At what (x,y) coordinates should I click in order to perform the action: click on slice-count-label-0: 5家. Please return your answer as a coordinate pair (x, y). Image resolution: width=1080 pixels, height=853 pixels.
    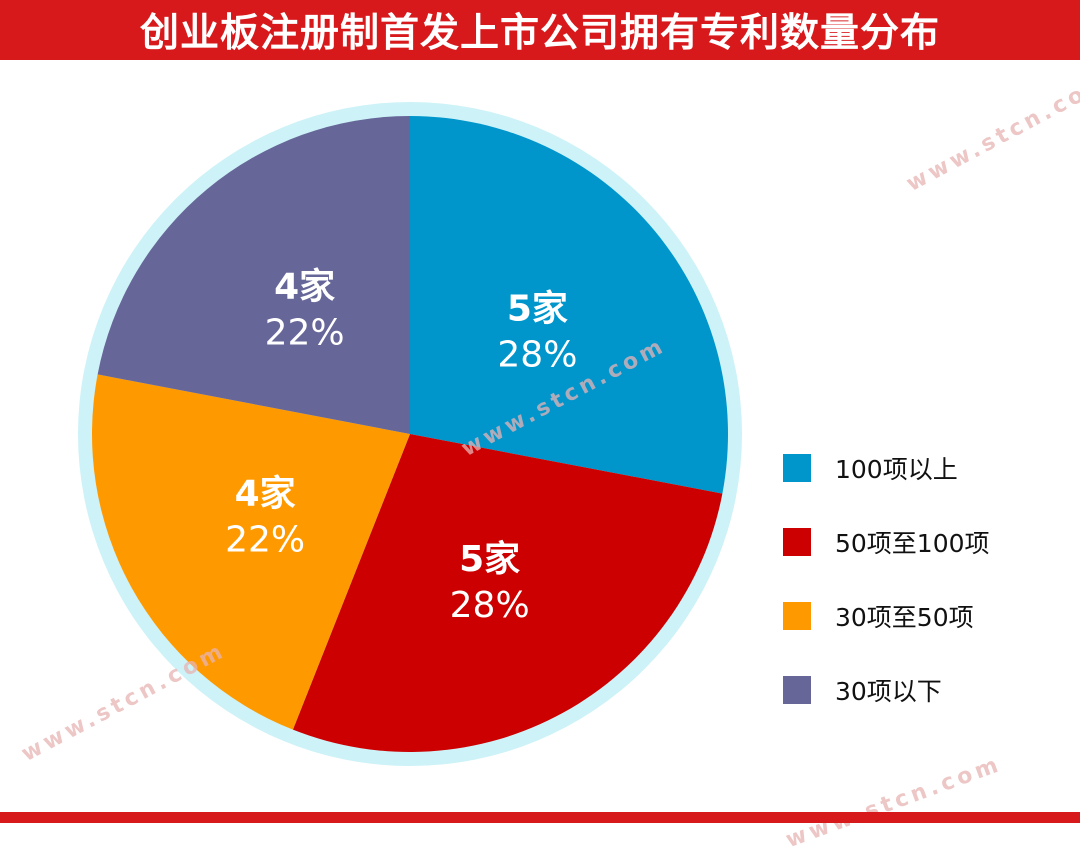
    Looking at the image, I should click on (537, 309).